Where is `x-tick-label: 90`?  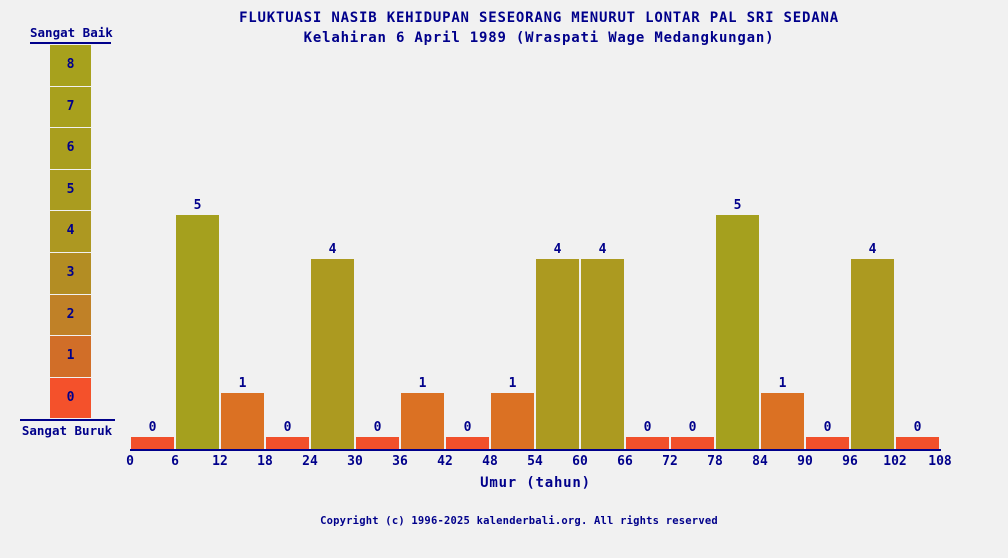 x-tick-label: 90 is located at coordinates (805, 461).